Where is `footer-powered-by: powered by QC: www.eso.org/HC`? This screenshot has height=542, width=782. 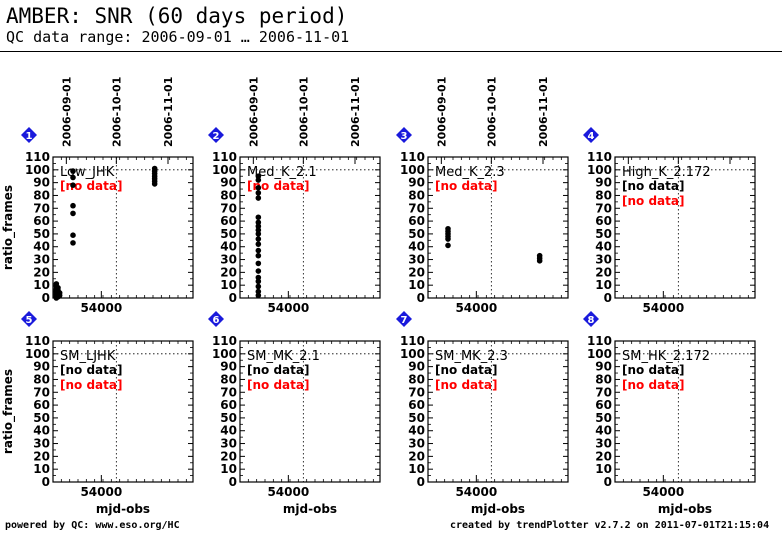
footer-powered-by: powered by QC: www.eso.org/HC is located at coordinates (92, 525).